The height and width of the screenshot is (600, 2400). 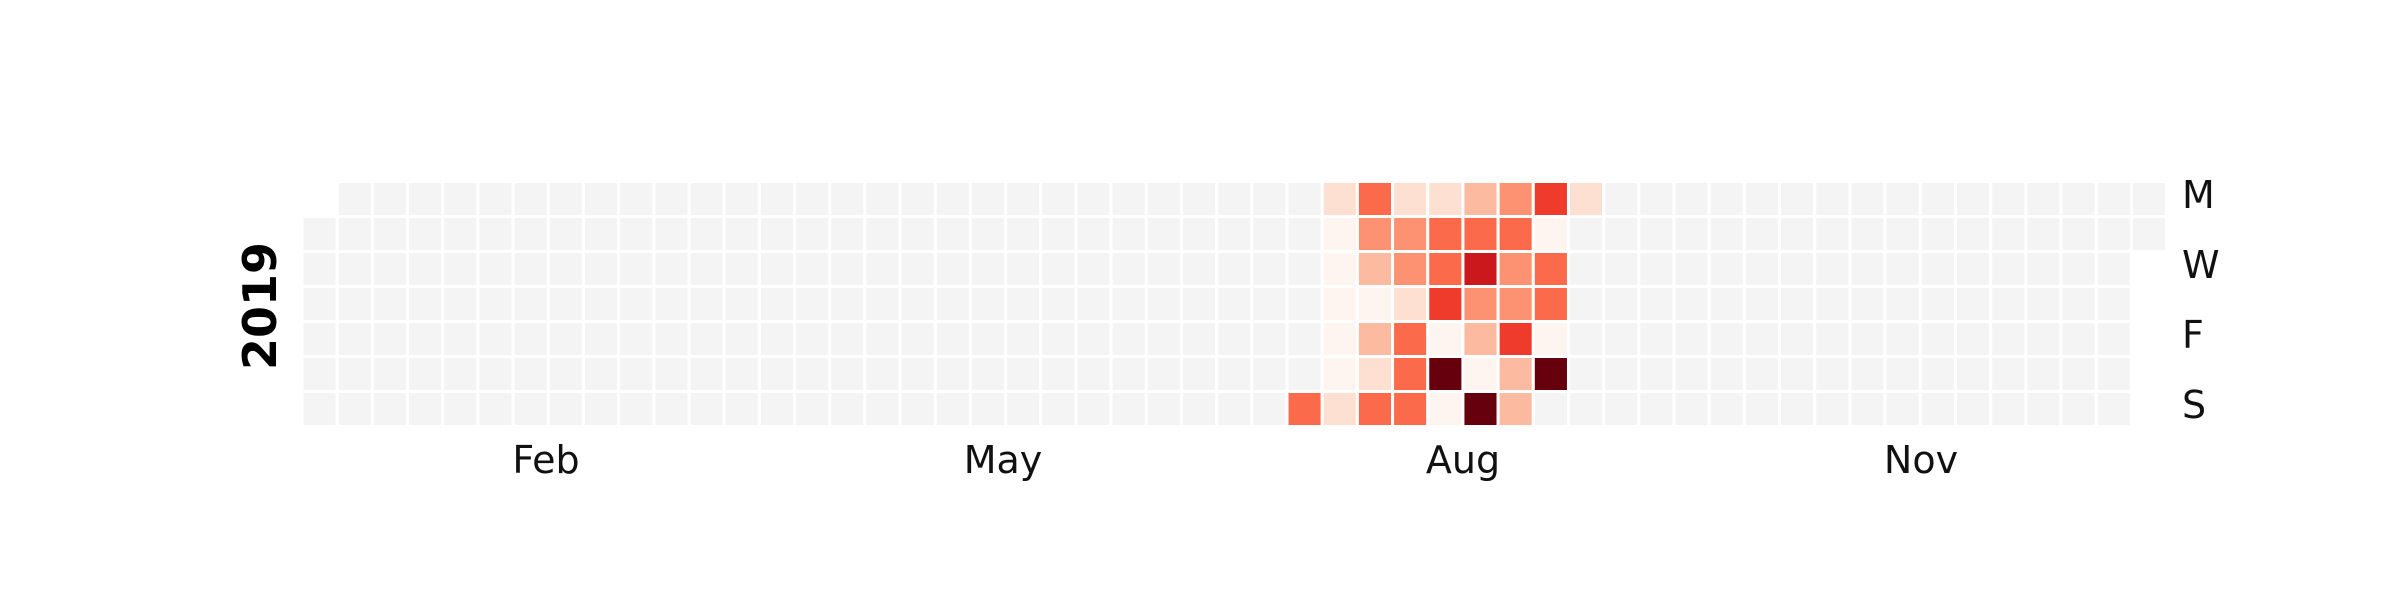 I want to click on day-label-monday: M, so click(x=2198, y=195).